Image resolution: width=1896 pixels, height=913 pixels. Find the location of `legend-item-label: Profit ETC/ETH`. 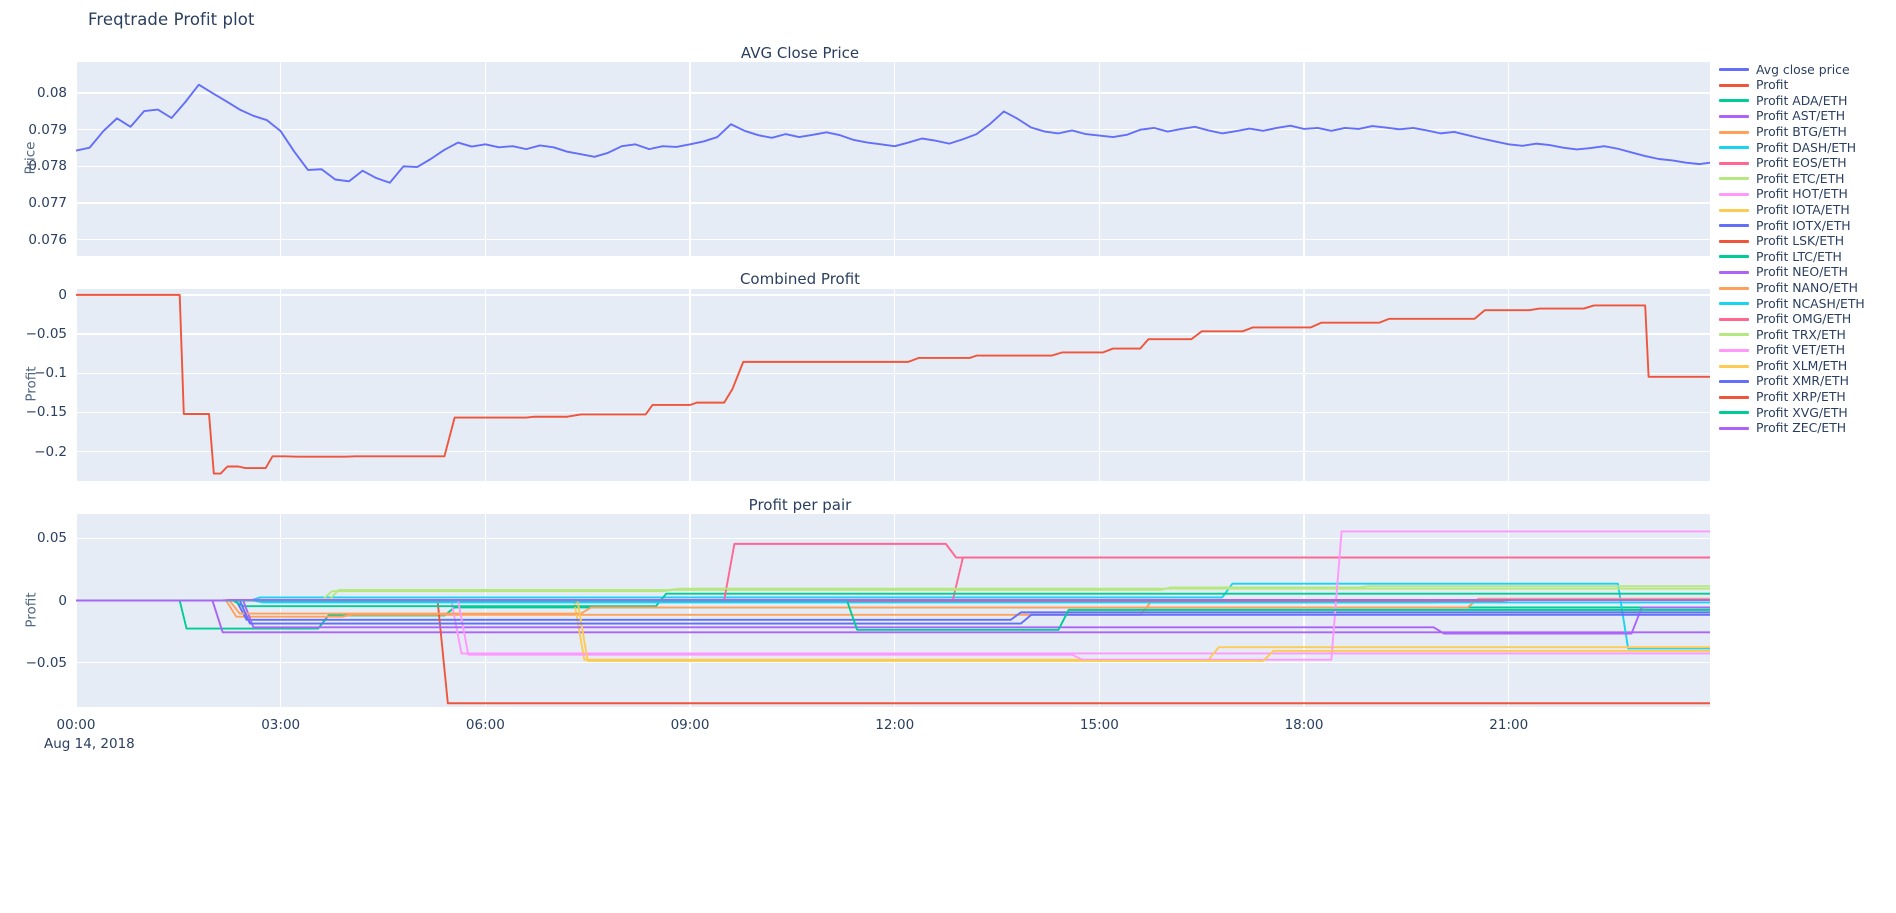

legend-item-label: Profit ETC/ETH is located at coordinates (1800, 178).